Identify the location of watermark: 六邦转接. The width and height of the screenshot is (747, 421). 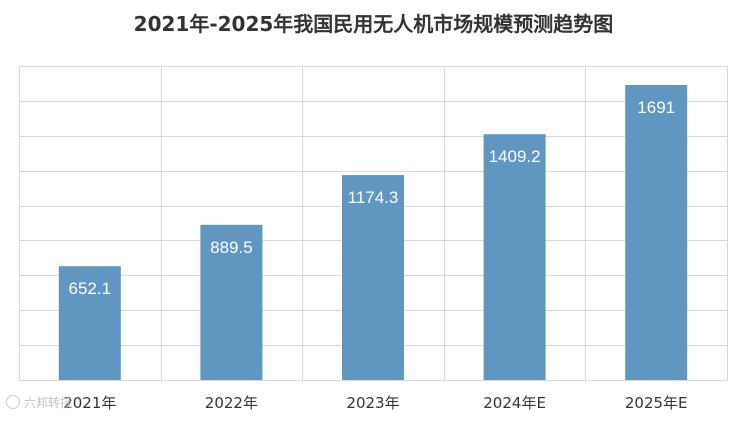
(39, 402).